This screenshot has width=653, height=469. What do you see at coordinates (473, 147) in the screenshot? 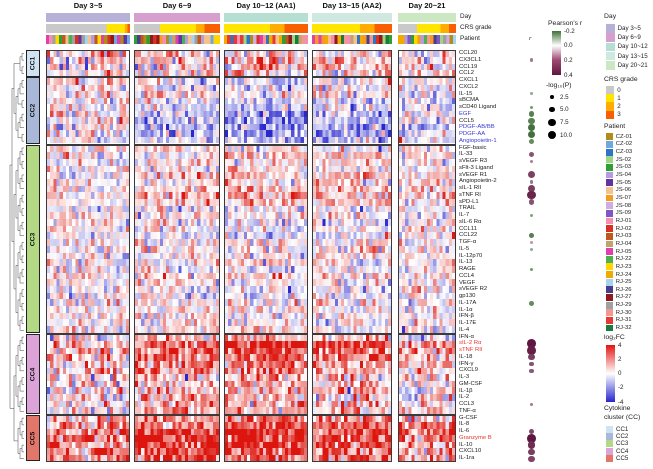
I see `row-label: FGF-basic` at bounding box center [473, 147].